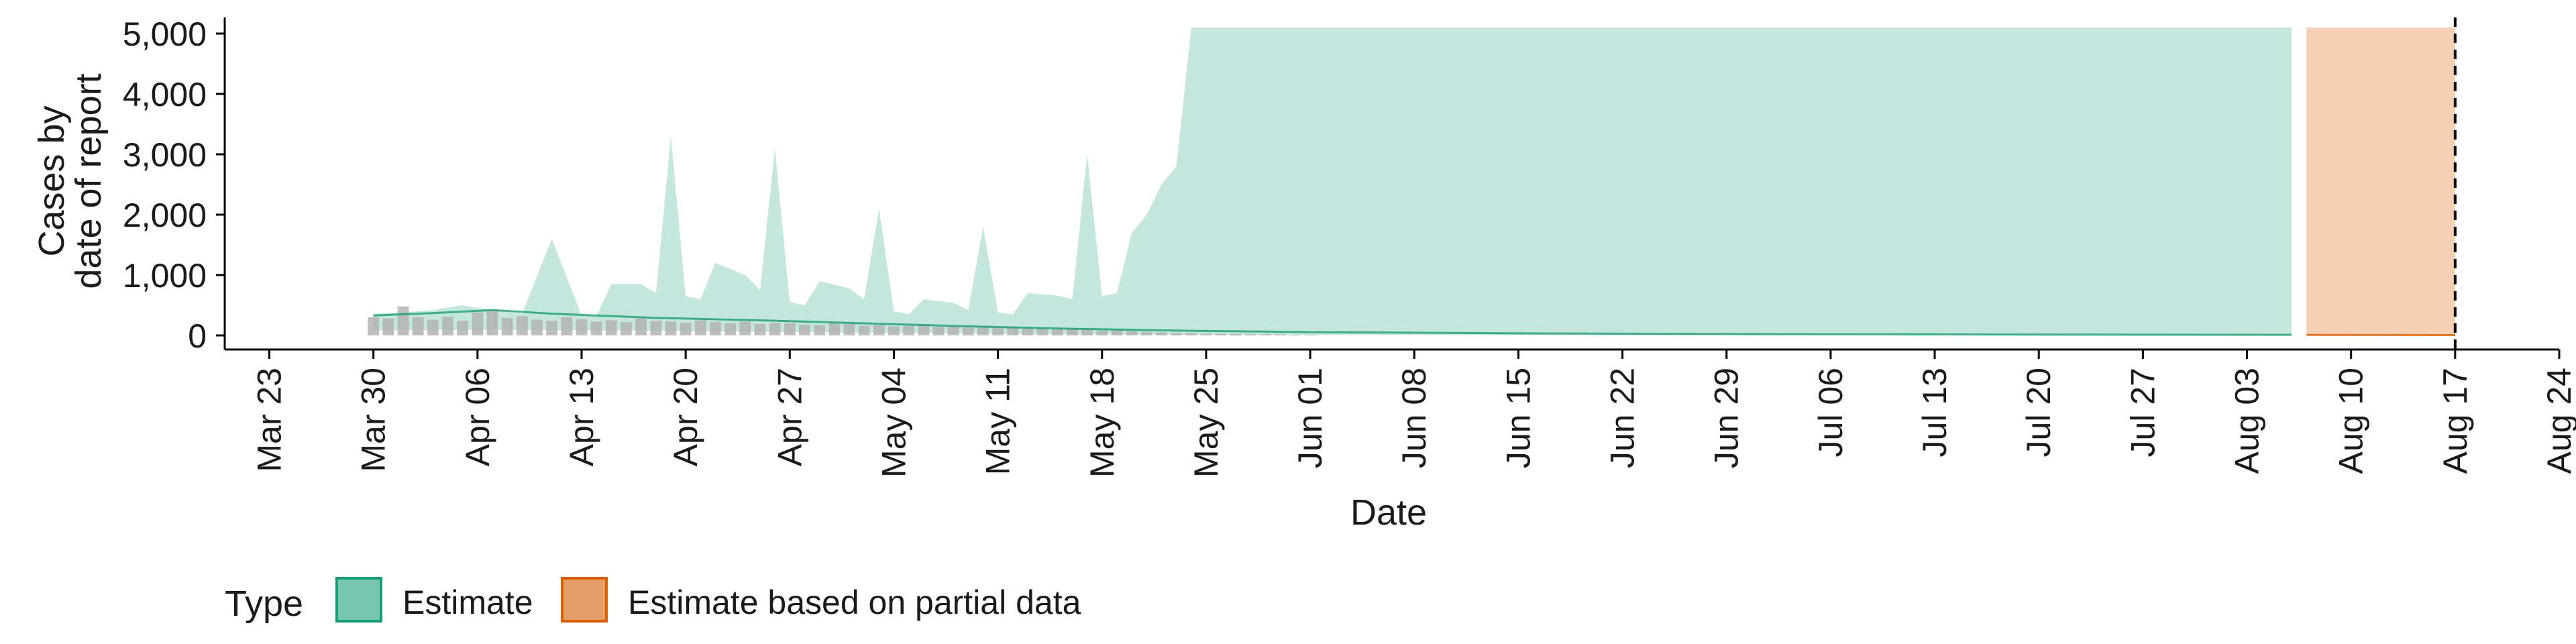 This screenshot has width=2576, height=644. What do you see at coordinates (174, 185) in the screenshot?
I see `y-axis-ticks: 0 1,000 2,000 3,000 4,000 5,000` at bounding box center [174, 185].